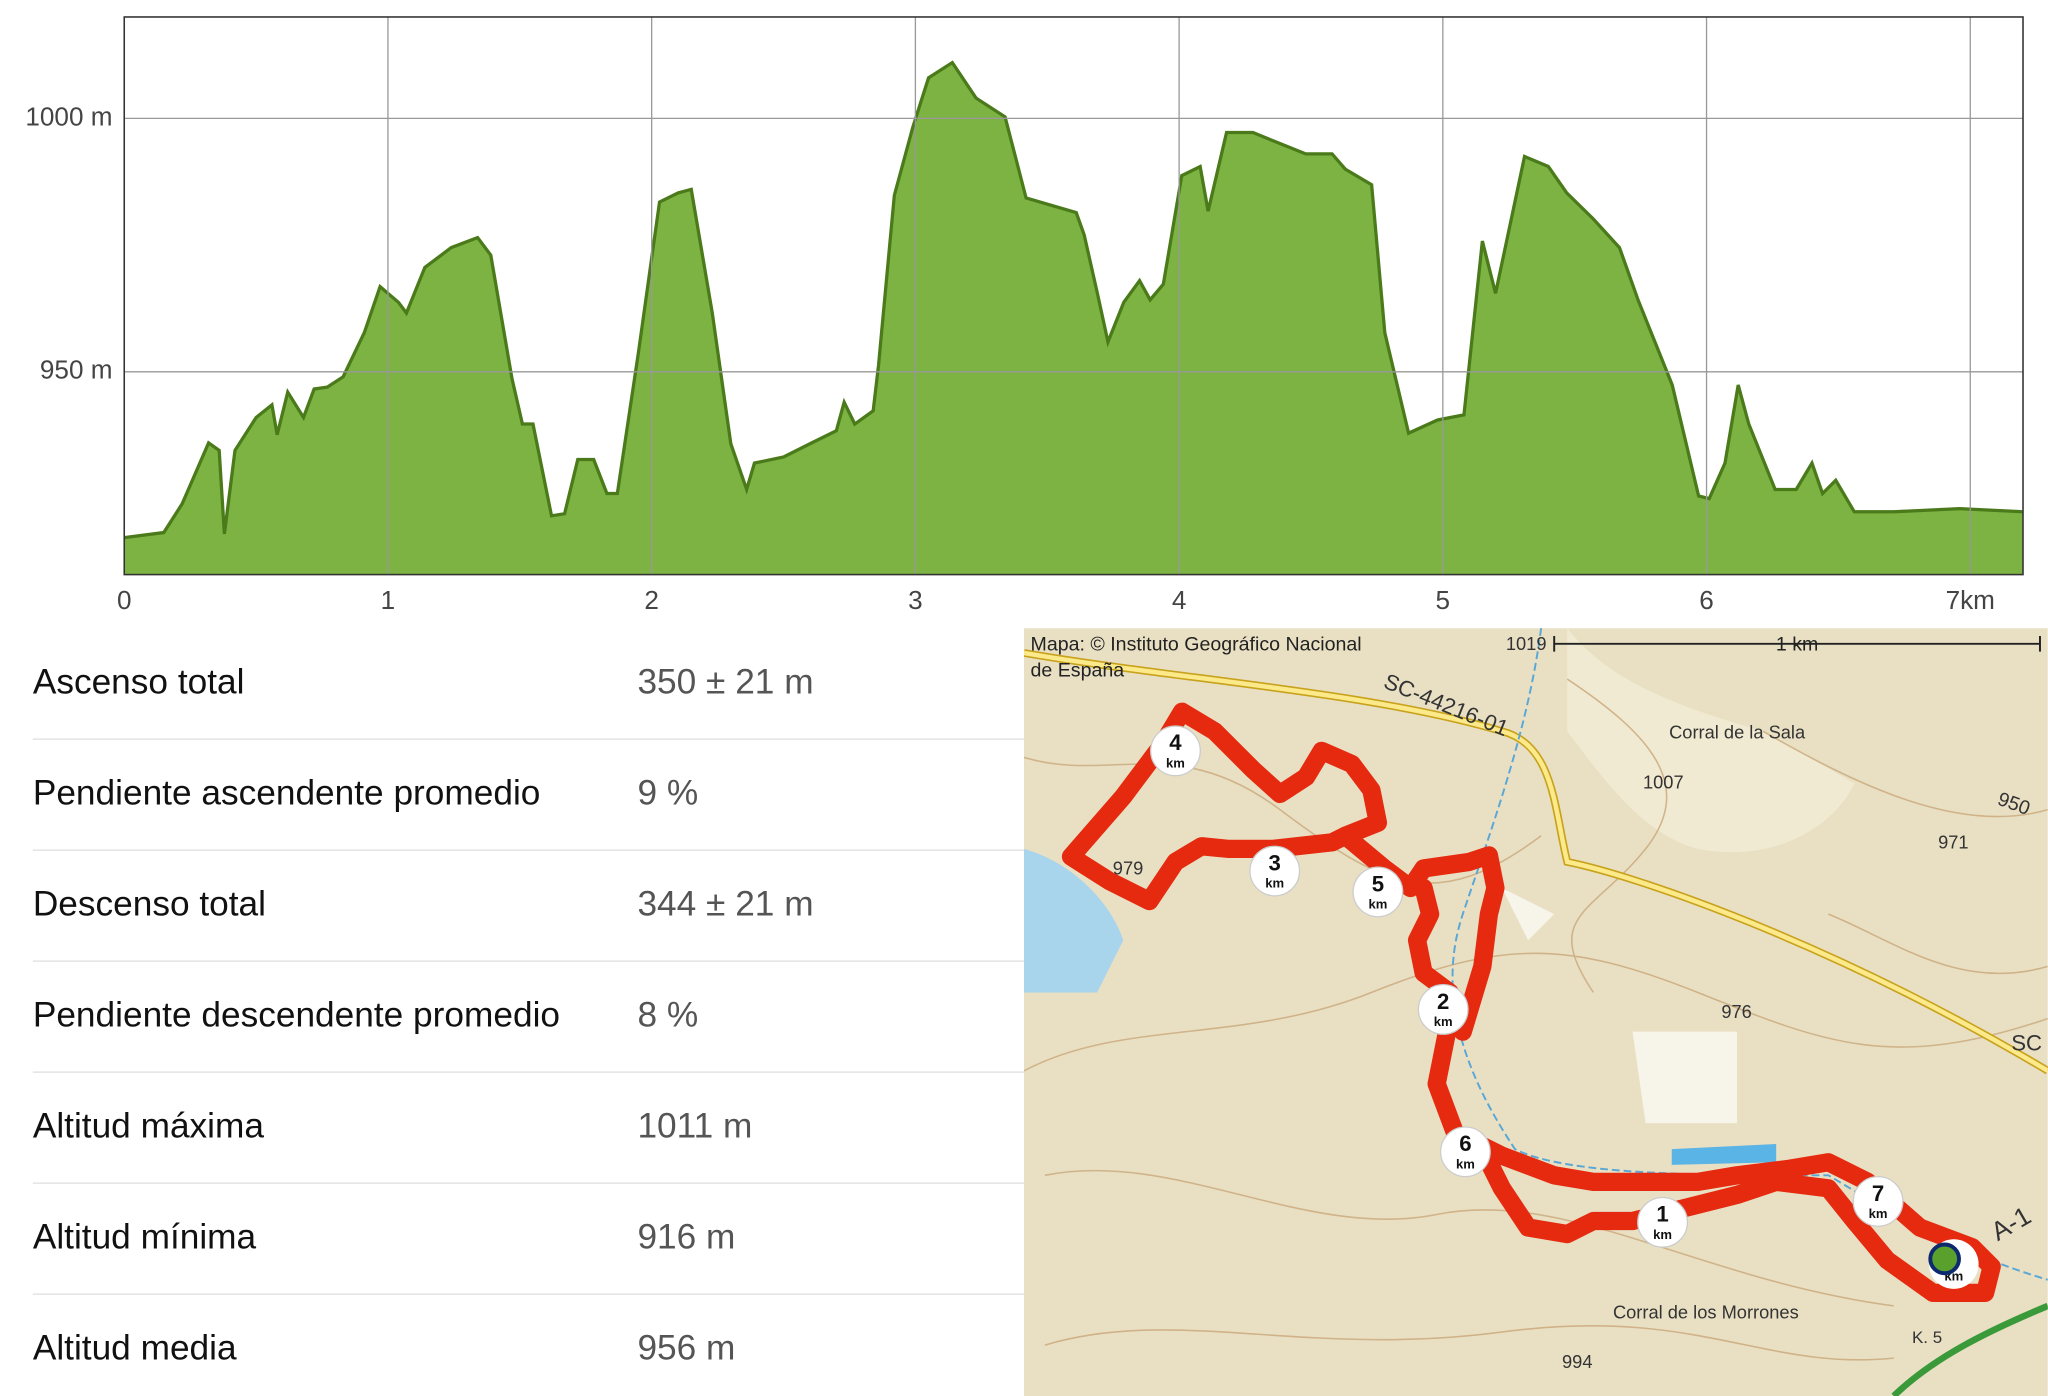 The width and height of the screenshot is (2048, 1396). I want to click on stat-label: Altitud media, so click(135, 1348).